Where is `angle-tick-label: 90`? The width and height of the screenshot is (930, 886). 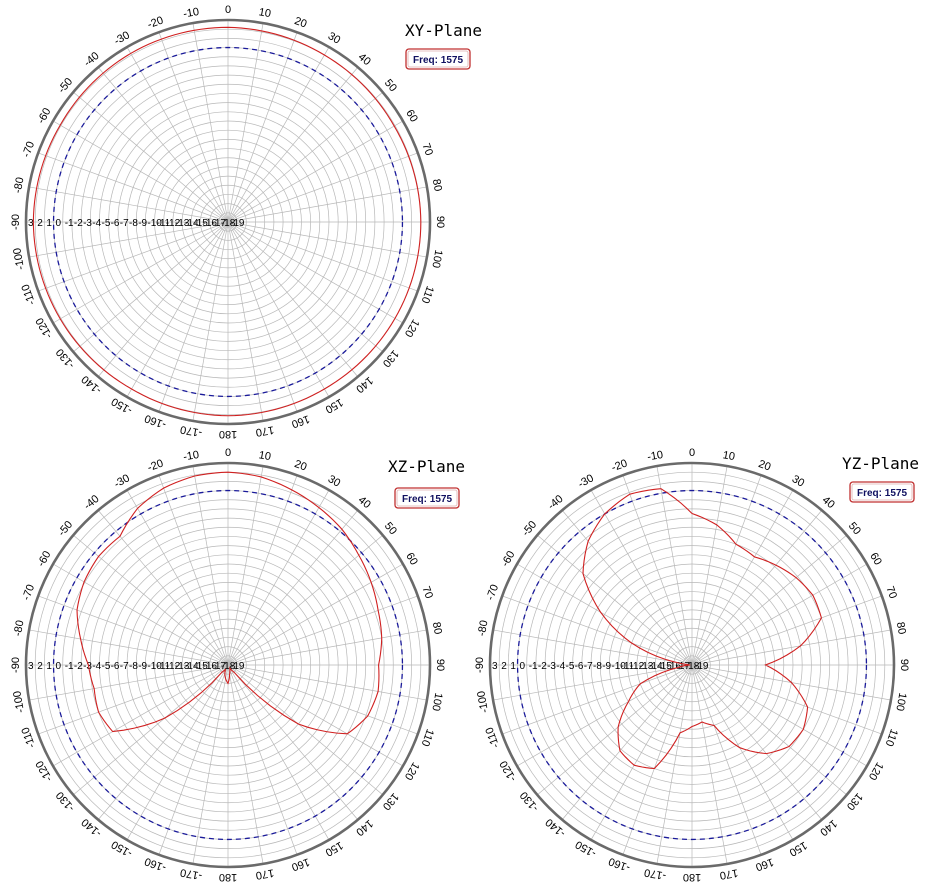 angle-tick-label: 90 is located at coordinates (904, 665).